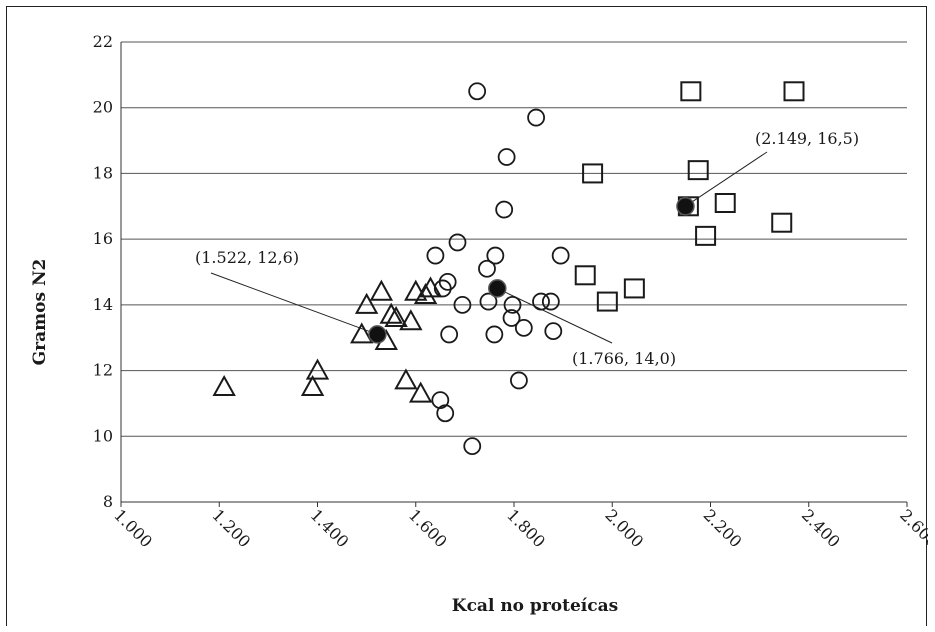  I want to click on y-axis-title: Gramos N2, so click(40, 312).